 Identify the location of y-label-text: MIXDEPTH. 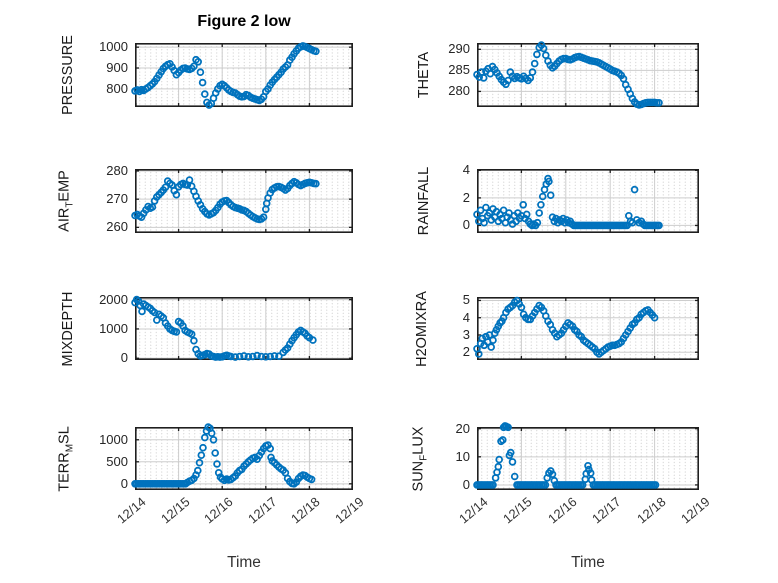
(68, 328).